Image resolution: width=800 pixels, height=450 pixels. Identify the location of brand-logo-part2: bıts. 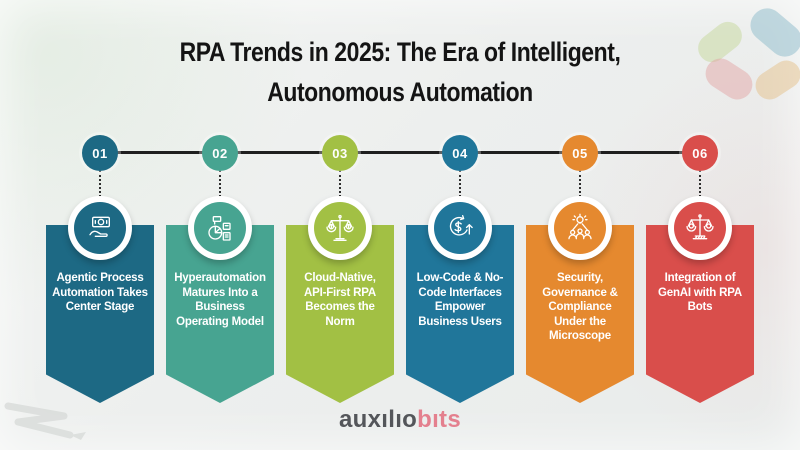
(439, 419).